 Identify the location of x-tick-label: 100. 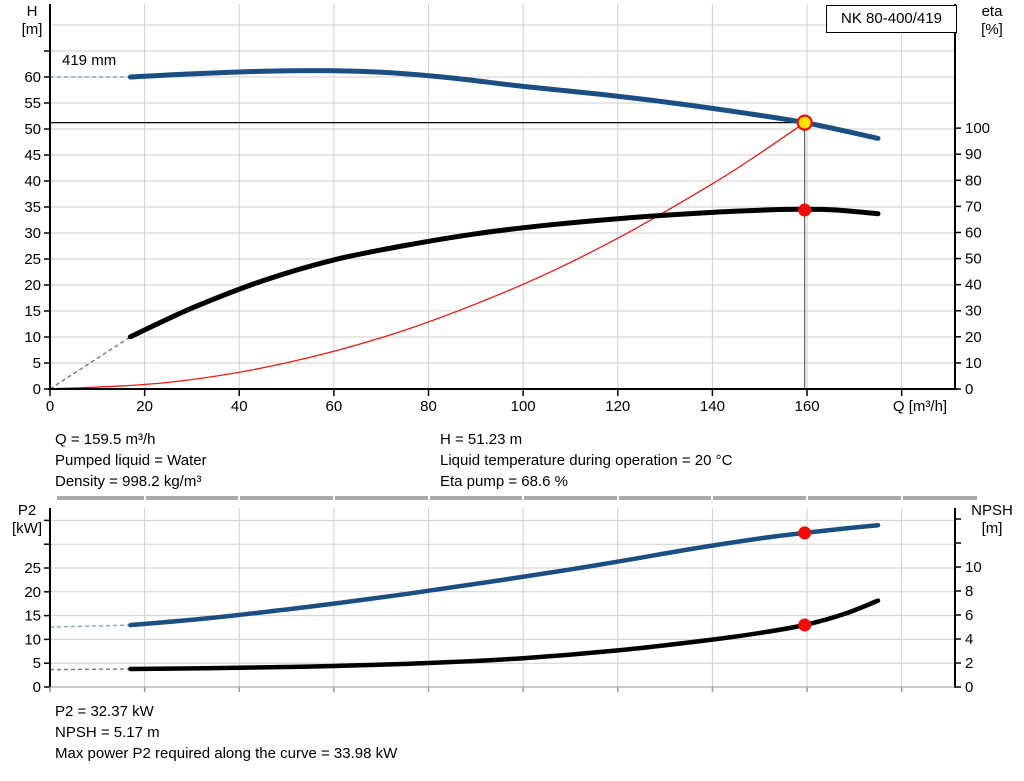
(523, 406).